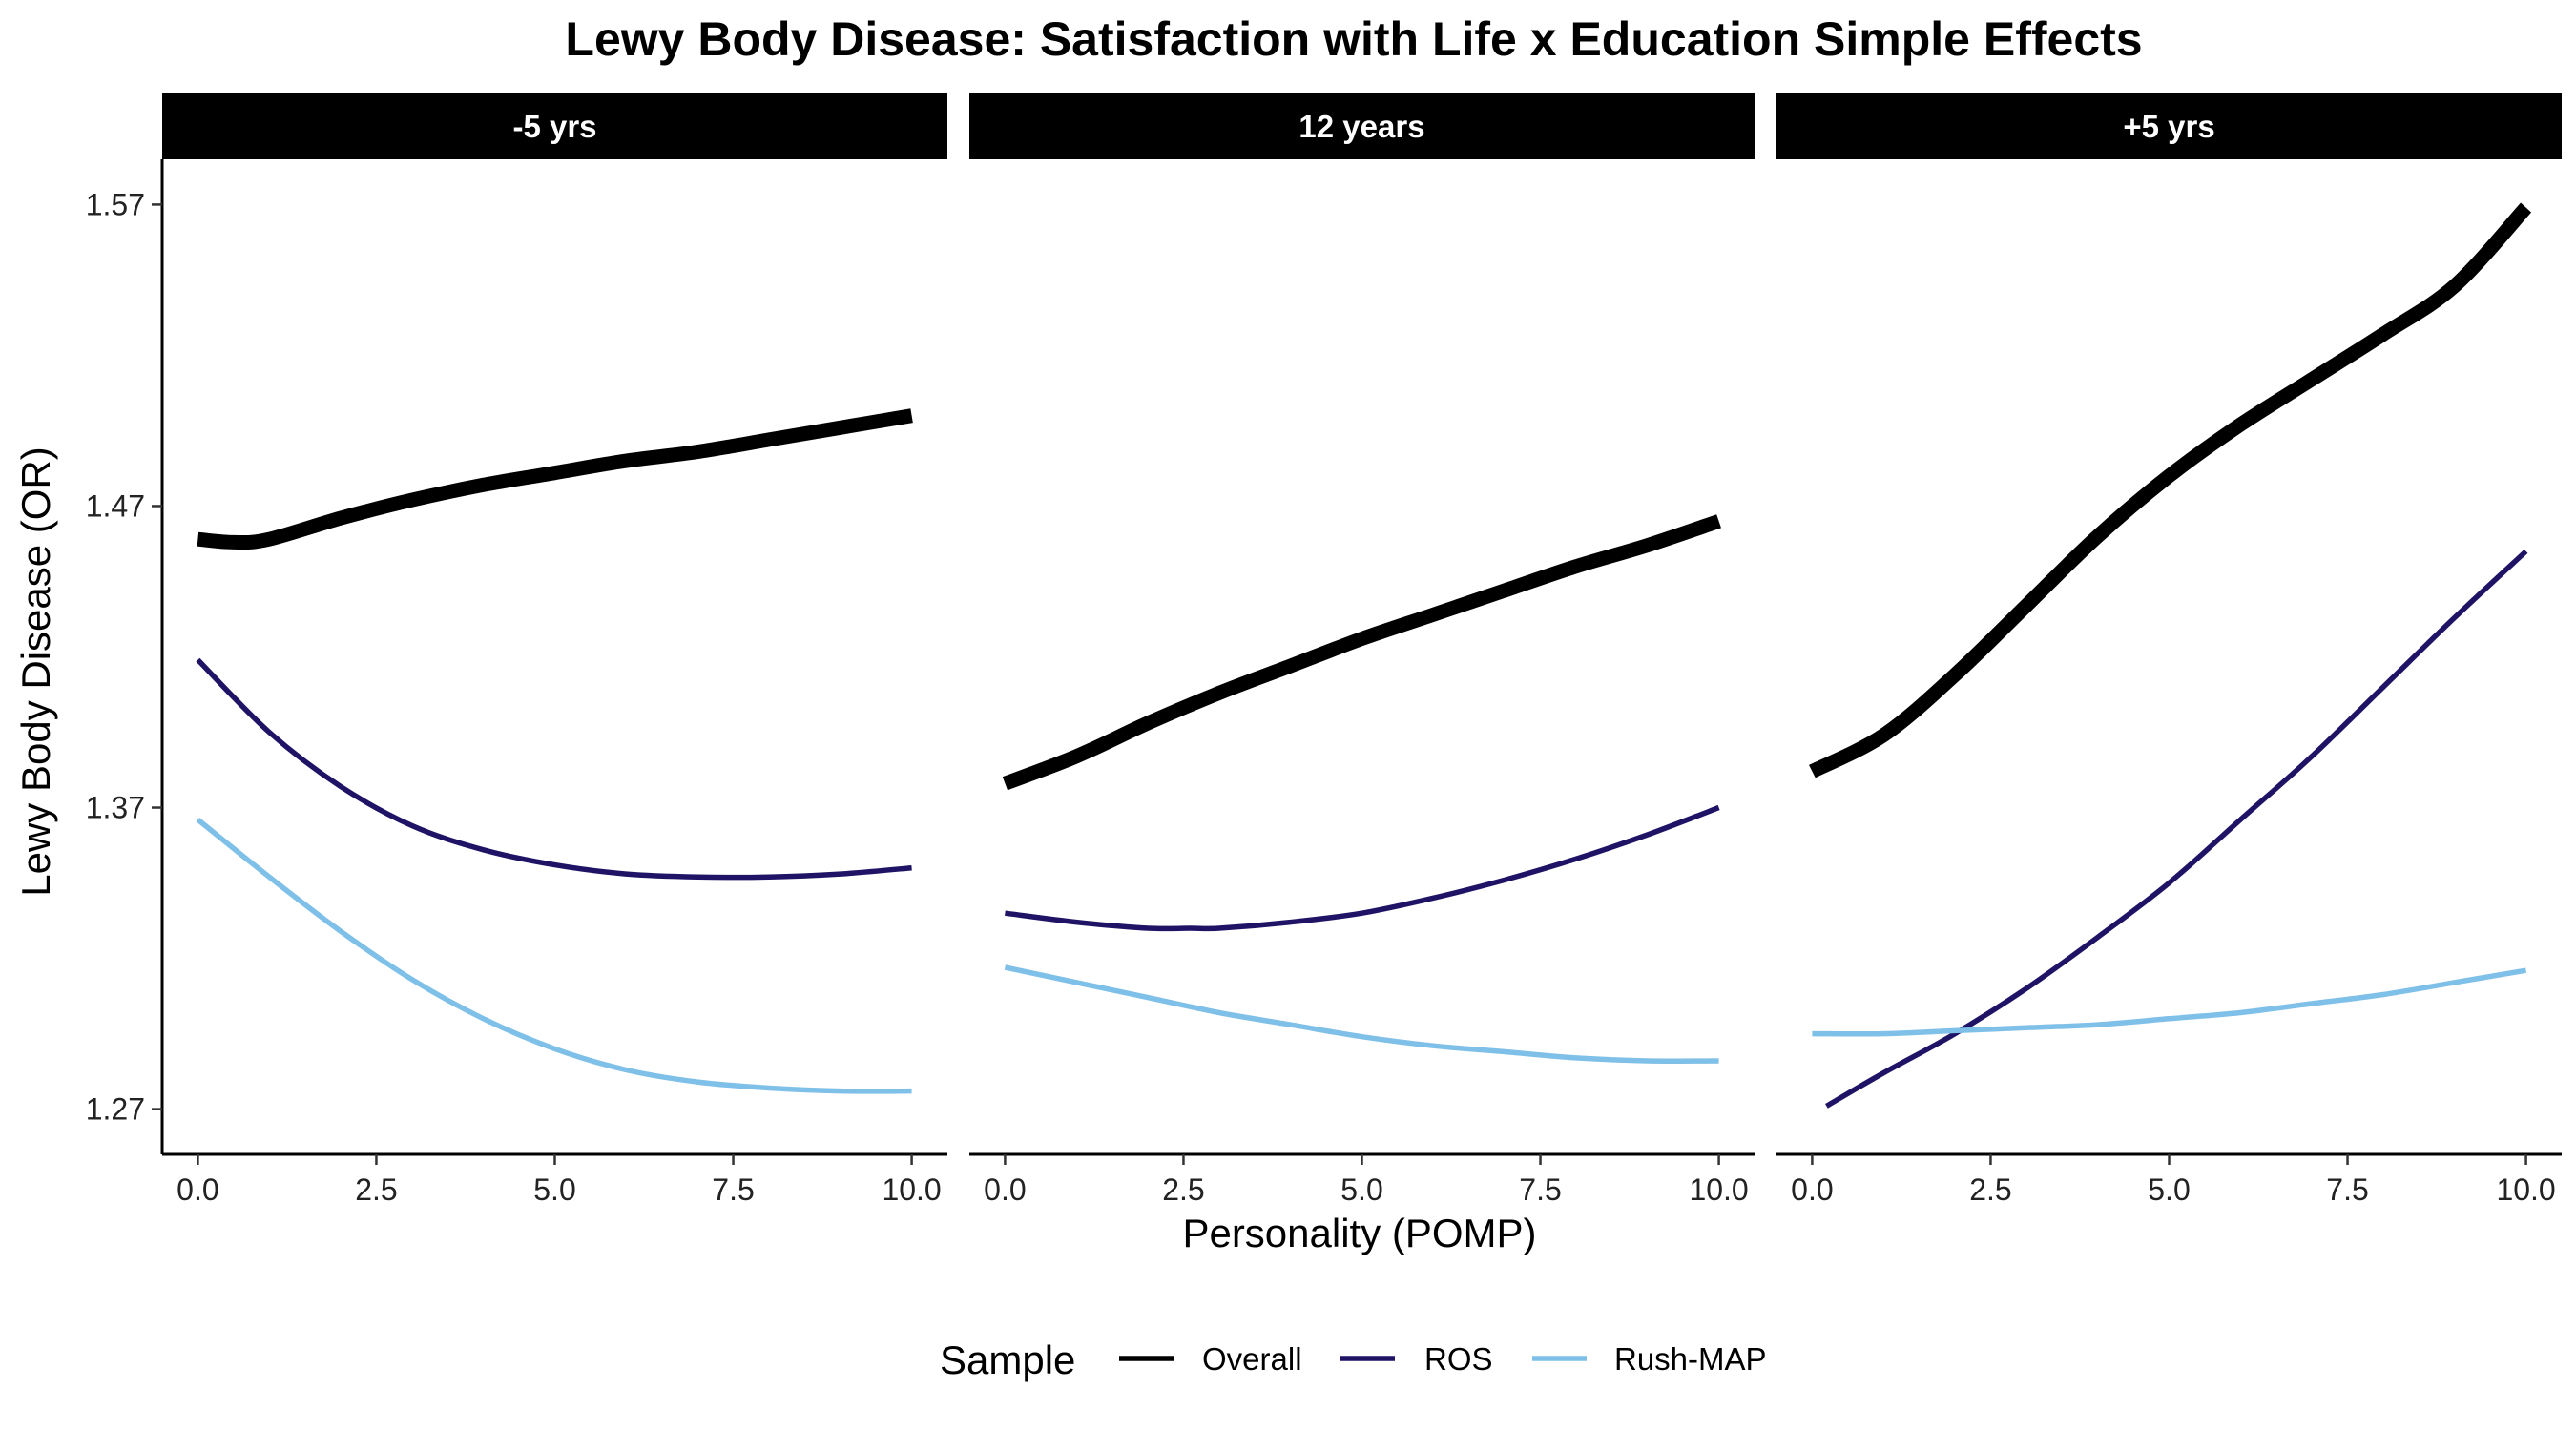 The image size is (2576, 1431). Describe the element at coordinates (115, 1109) in the screenshot. I see `y-tick-label: 1.27` at that location.